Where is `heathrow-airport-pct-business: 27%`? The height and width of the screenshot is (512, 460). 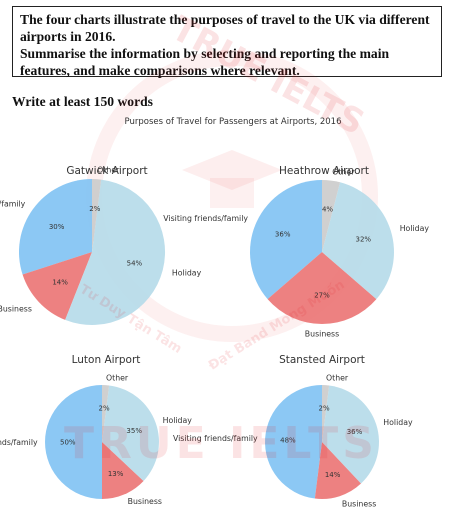
heathrow-airport-pct-business: 27% is located at coordinates (322, 296).